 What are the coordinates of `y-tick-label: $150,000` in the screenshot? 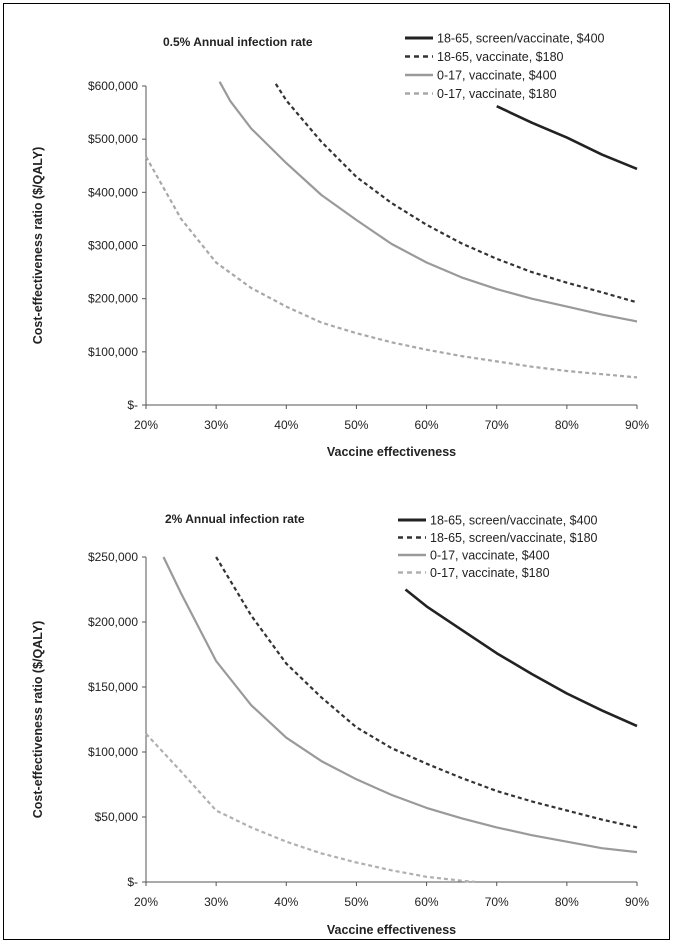 It's located at (113, 687).